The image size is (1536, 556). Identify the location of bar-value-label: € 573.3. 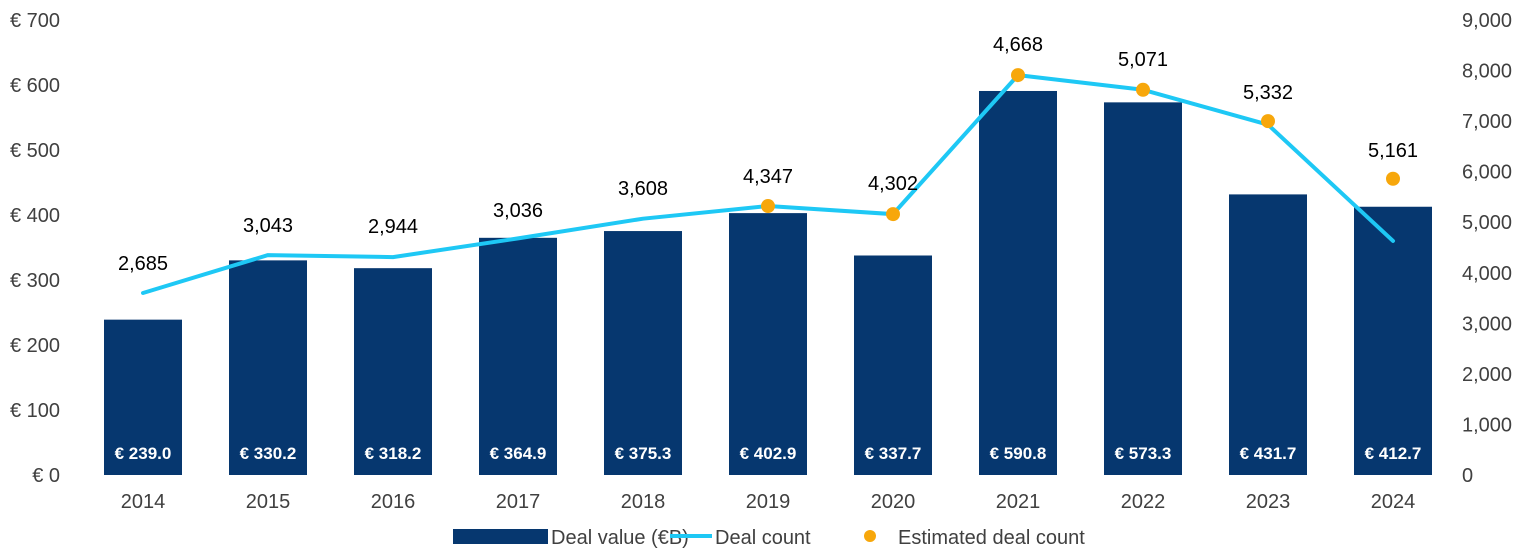
(1143, 453).